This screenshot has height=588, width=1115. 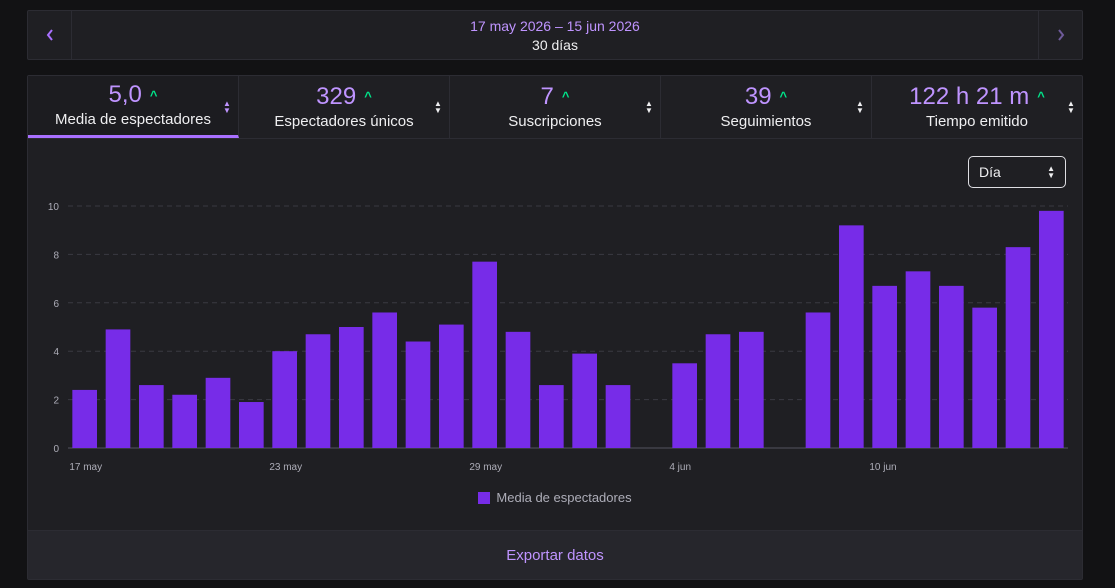 What do you see at coordinates (680, 467) in the screenshot?
I see `x-tick-label: 4 jun` at bounding box center [680, 467].